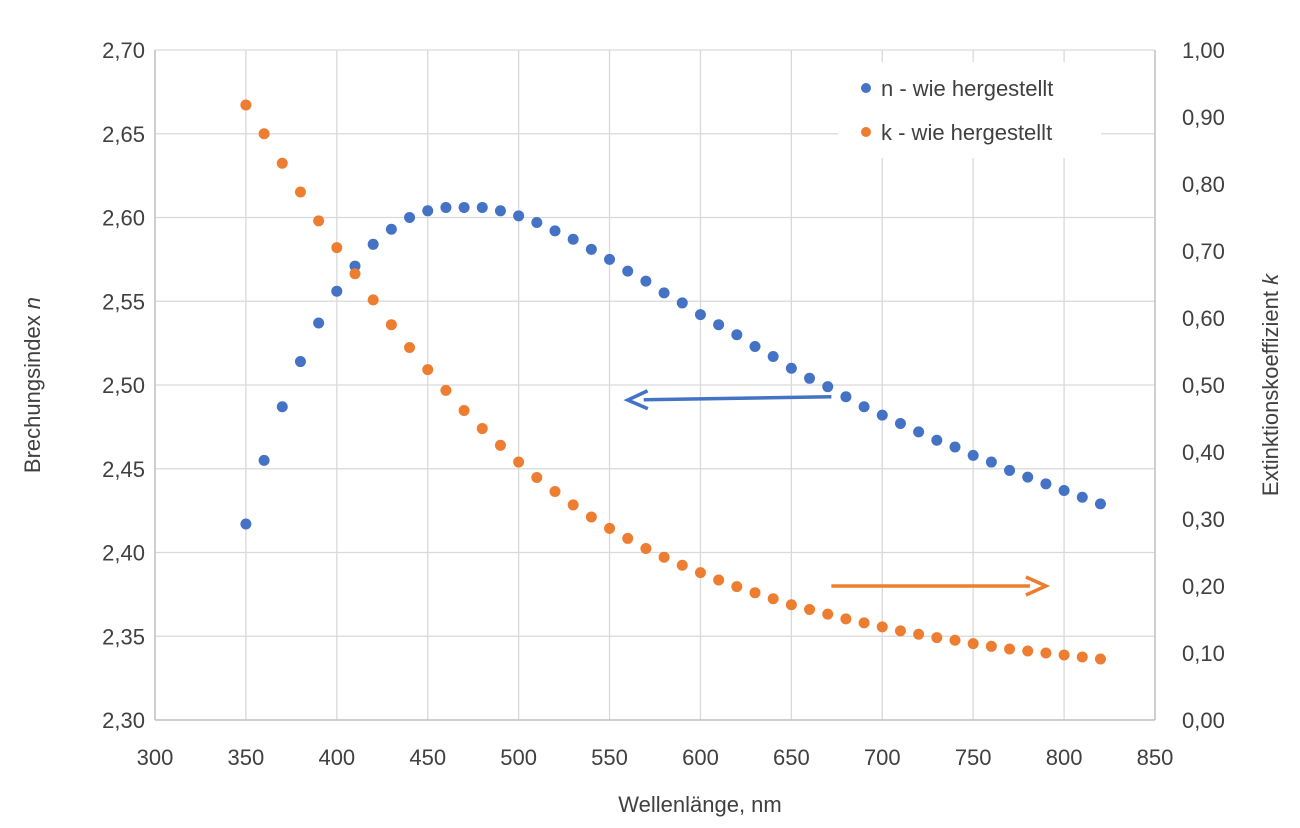 The height and width of the screenshot is (828, 1300). Describe the element at coordinates (518, 757) in the screenshot. I see `x-tick-label: 500` at that location.